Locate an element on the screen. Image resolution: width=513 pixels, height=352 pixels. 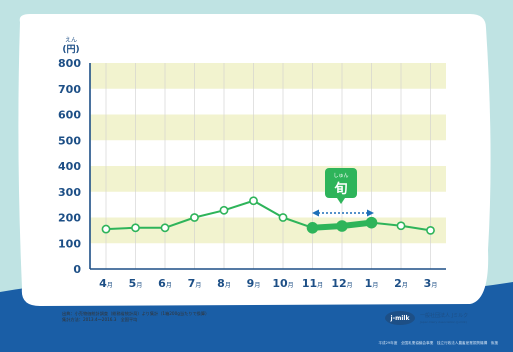
y-tick-label: 400 is located at coordinates (69, 166).